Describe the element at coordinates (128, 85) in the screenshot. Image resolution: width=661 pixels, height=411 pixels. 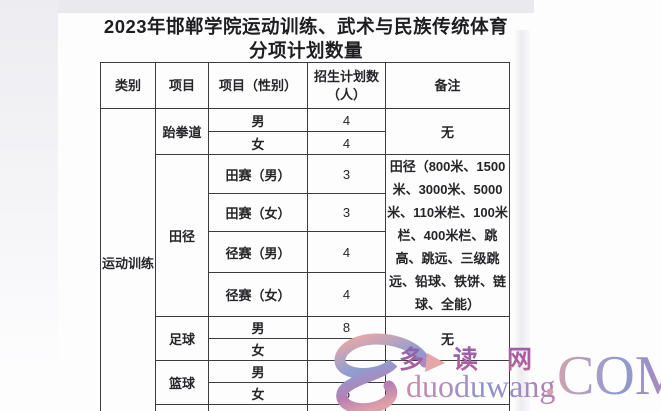
I see `column-header-category: 类别` at that location.